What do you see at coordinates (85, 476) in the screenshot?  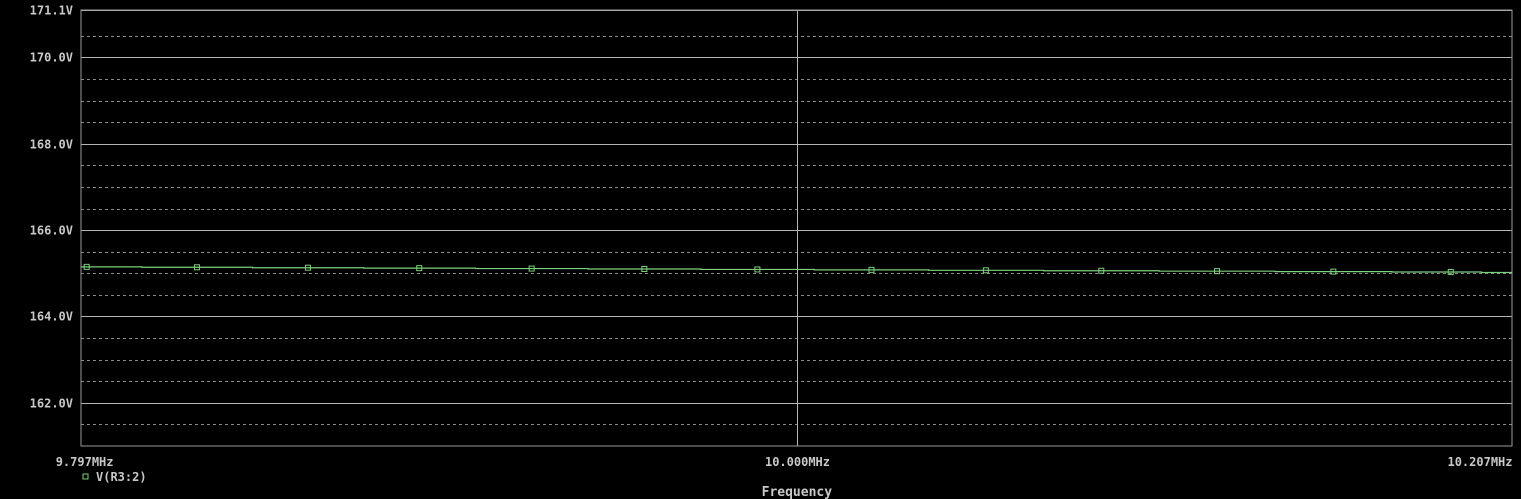 I see `legend-marker` at bounding box center [85, 476].